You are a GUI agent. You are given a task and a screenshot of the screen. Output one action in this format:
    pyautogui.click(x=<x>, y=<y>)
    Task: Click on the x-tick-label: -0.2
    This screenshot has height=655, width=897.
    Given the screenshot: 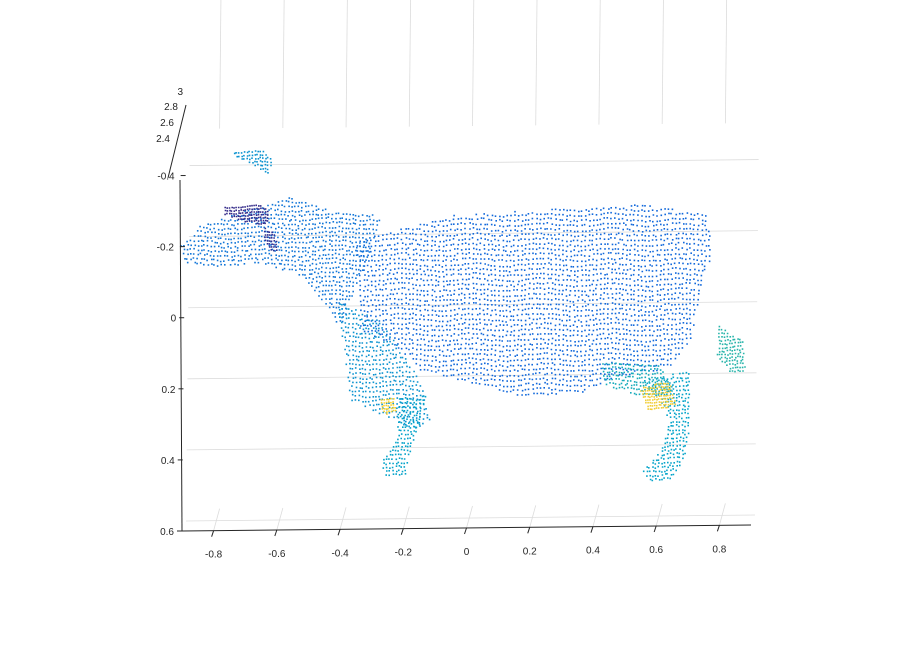 What is the action you would take?
    pyautogui.click(x=404, y=553)
    